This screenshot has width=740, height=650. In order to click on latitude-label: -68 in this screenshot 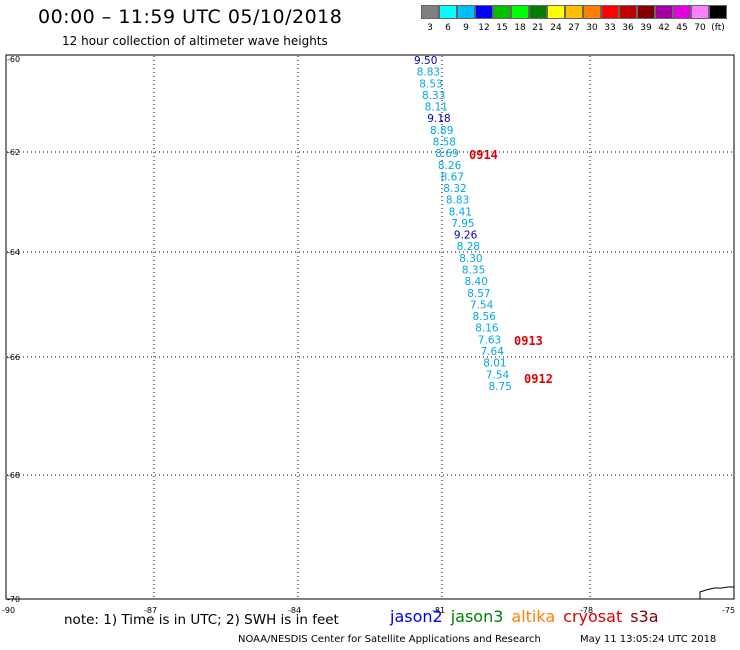, I will do `click(13, 475)`.